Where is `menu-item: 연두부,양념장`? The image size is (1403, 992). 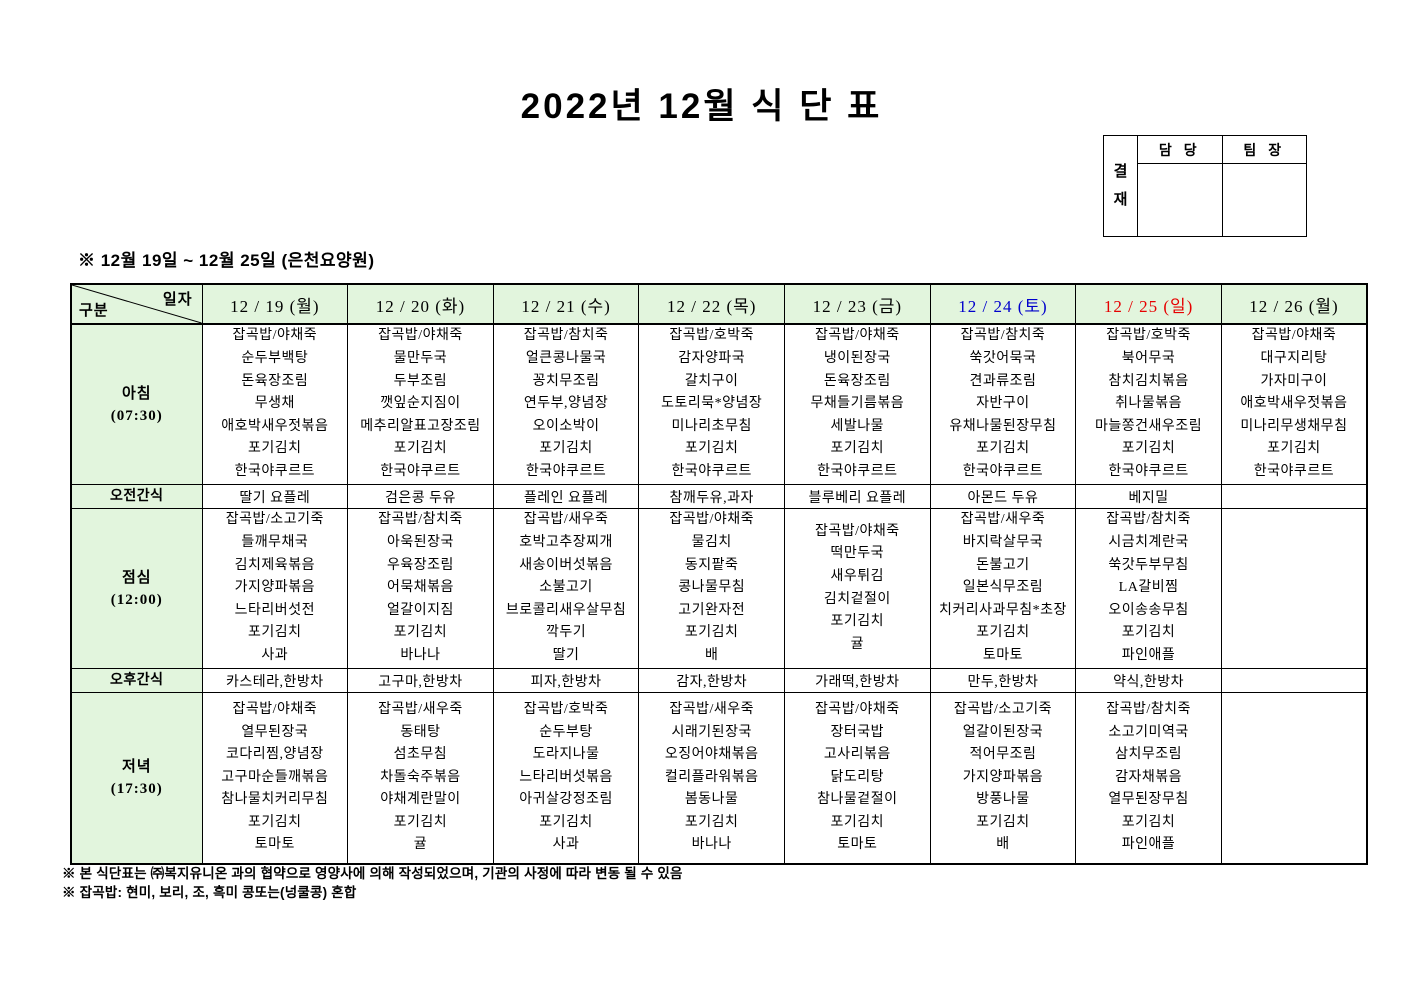 menu-item: 연두부,양념장 is located at coordinates (566, 404).